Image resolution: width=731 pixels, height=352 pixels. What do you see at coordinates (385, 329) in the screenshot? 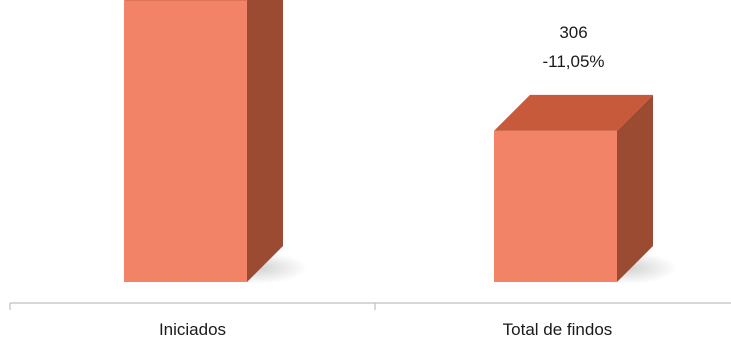
I see `category-labels: Iniciados Total de findos` at bounding box center [385, 329].